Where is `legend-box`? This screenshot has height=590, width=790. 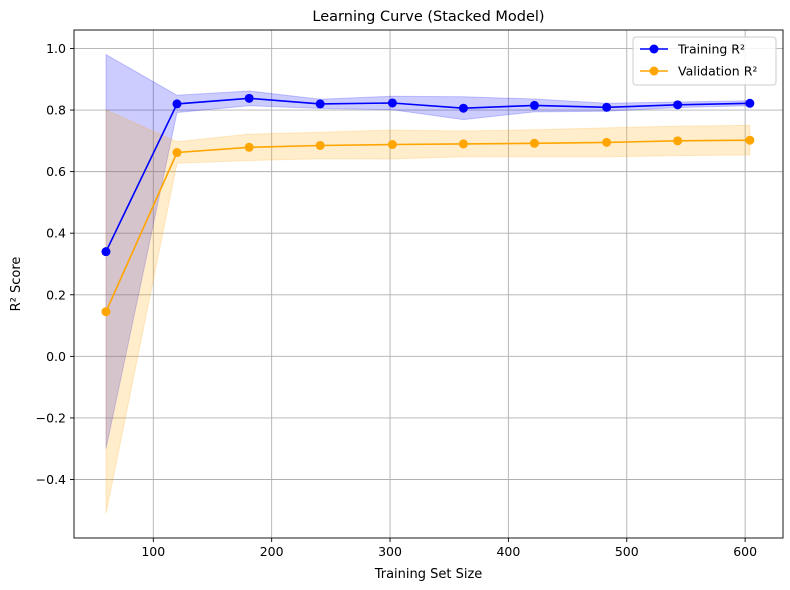
legend-box is located at coordinates (704, 61).